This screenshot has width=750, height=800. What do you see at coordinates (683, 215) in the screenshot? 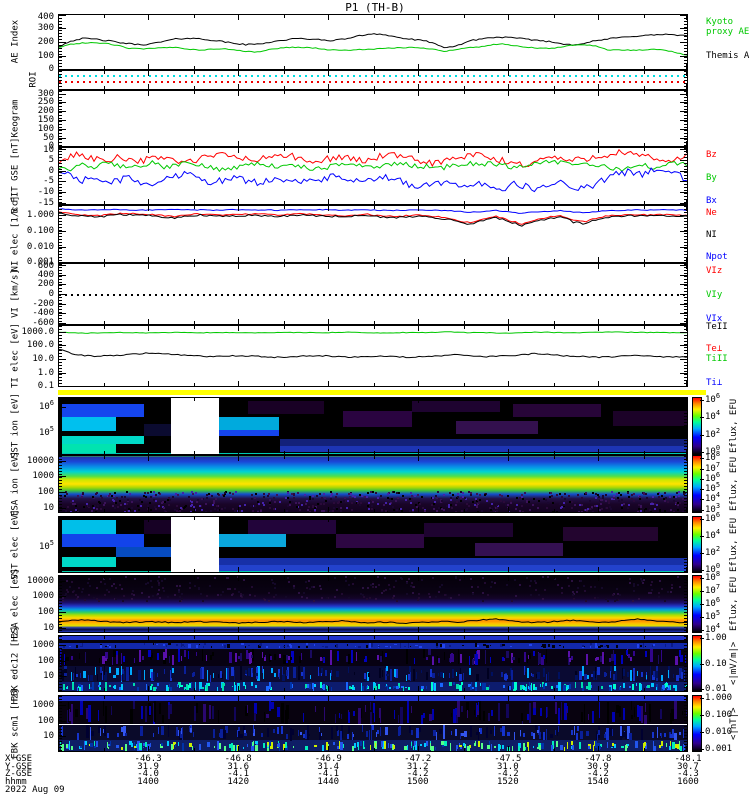
I see `y-major-tick-right` at bounding box center [683, 215].